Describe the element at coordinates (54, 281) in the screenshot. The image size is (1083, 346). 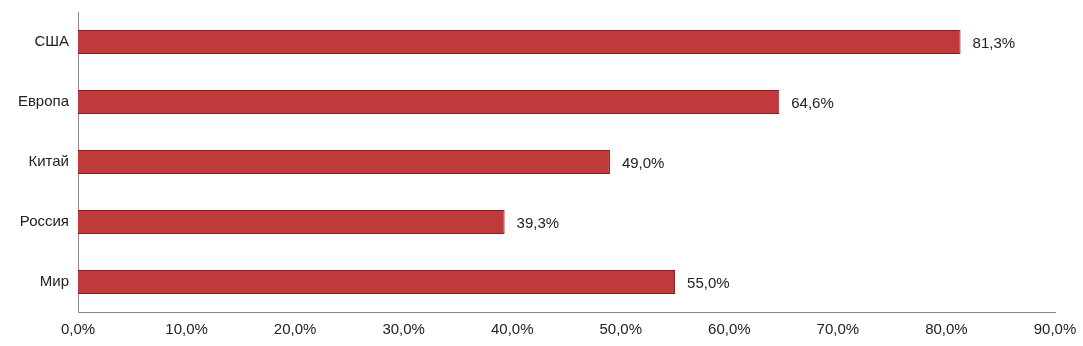
I see `y-tick-label: Мир` at that location.